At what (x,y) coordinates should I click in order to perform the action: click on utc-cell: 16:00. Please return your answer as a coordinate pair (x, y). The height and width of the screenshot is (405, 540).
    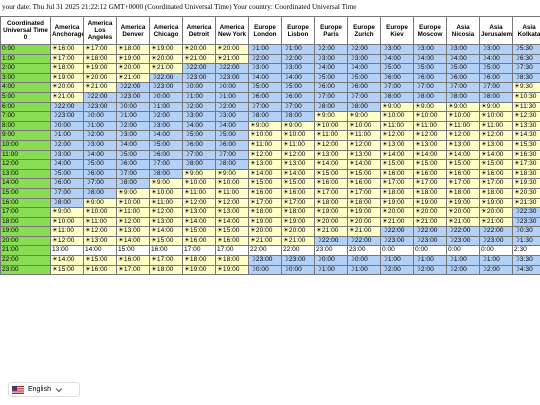
    Looking at the image, I should click on (25, 203).